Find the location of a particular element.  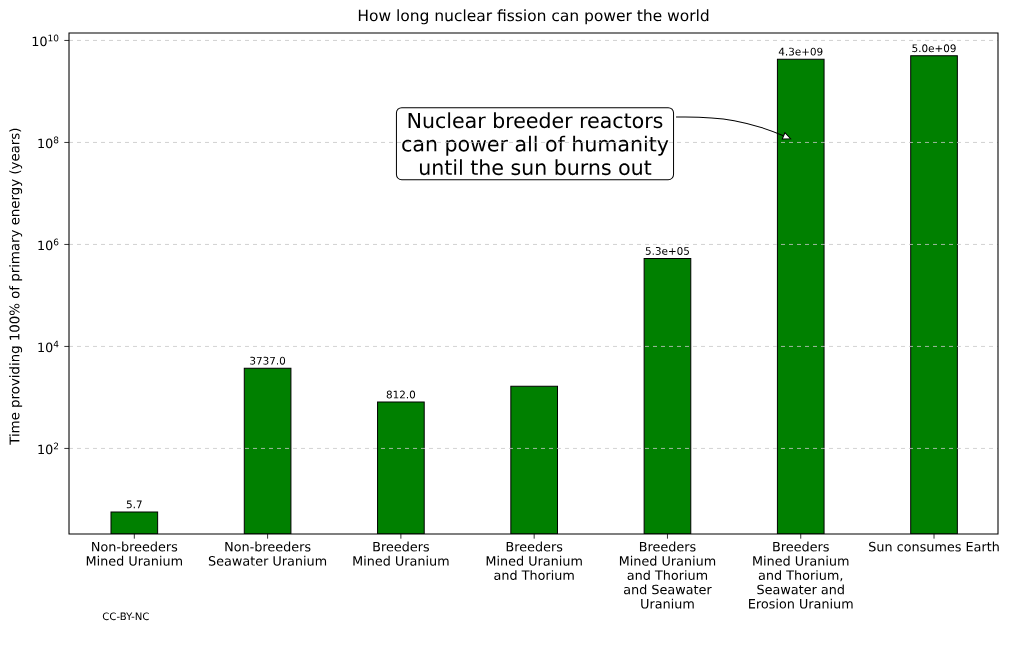

y-tick-label: 10$^{2}$ is located at coordinates (48, 448).